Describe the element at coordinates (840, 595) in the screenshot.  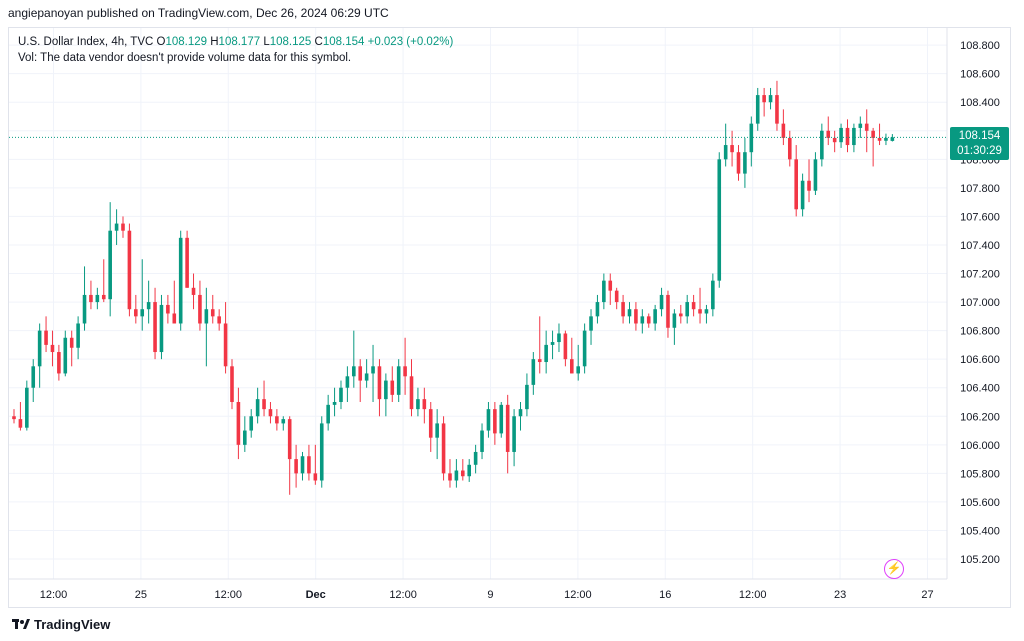
I see `x-tick-label: 23` at that location.